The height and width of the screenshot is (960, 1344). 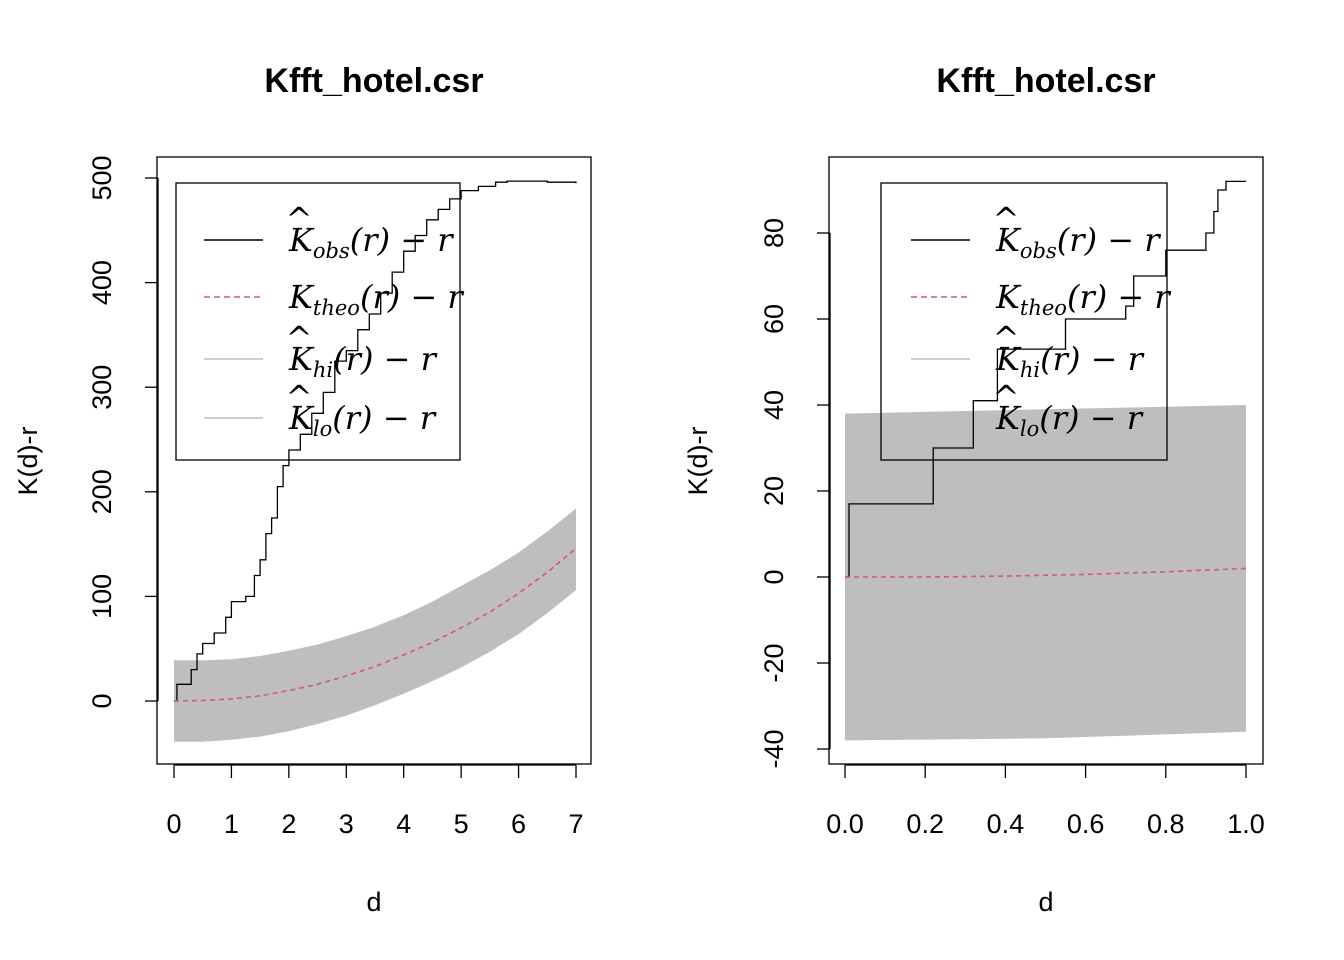 I want to click on x-tick-label: 3, so click(x=346, y=824).